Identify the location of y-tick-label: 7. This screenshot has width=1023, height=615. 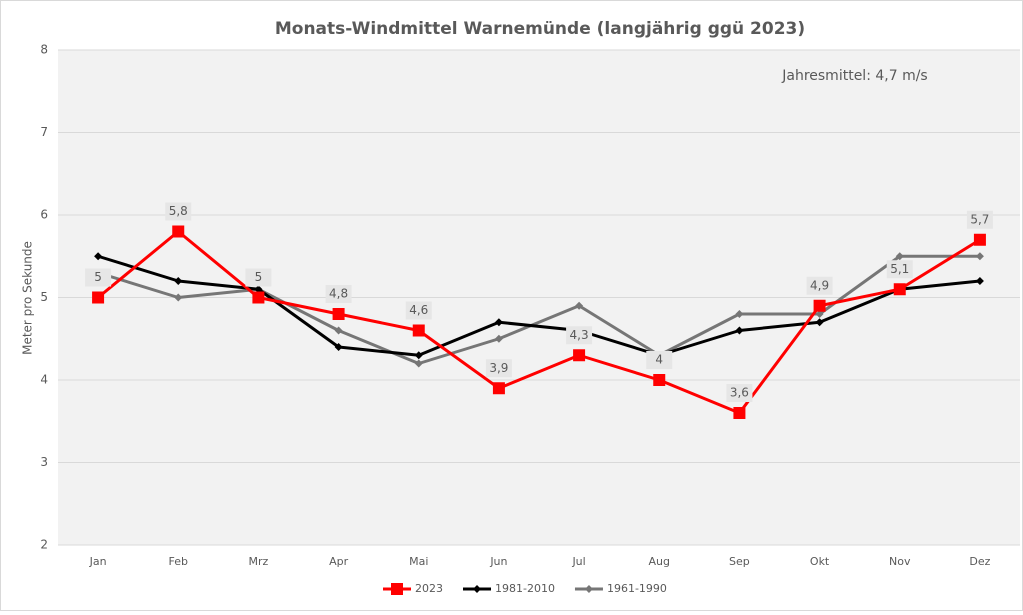
(44, 132).